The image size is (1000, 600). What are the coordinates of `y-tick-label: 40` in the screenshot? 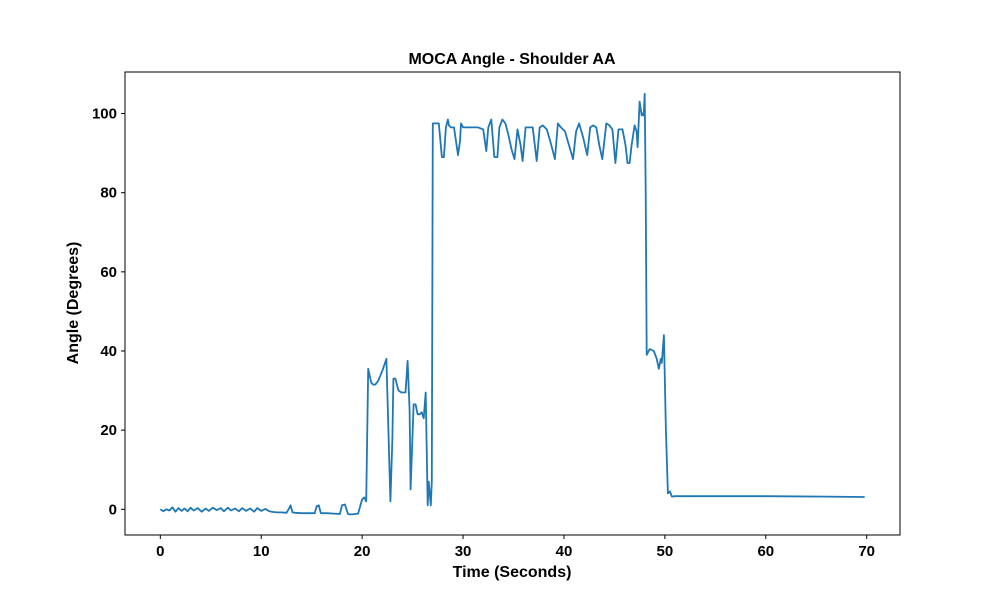 It's located at (108, 351).